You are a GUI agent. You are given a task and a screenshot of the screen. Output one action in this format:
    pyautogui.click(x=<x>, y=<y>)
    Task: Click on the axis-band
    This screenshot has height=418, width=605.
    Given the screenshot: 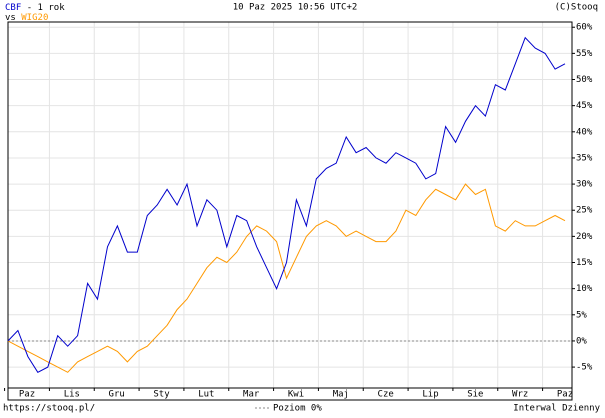 What is the action you would take?
    pyautogui.click(x=290, y=394)
    